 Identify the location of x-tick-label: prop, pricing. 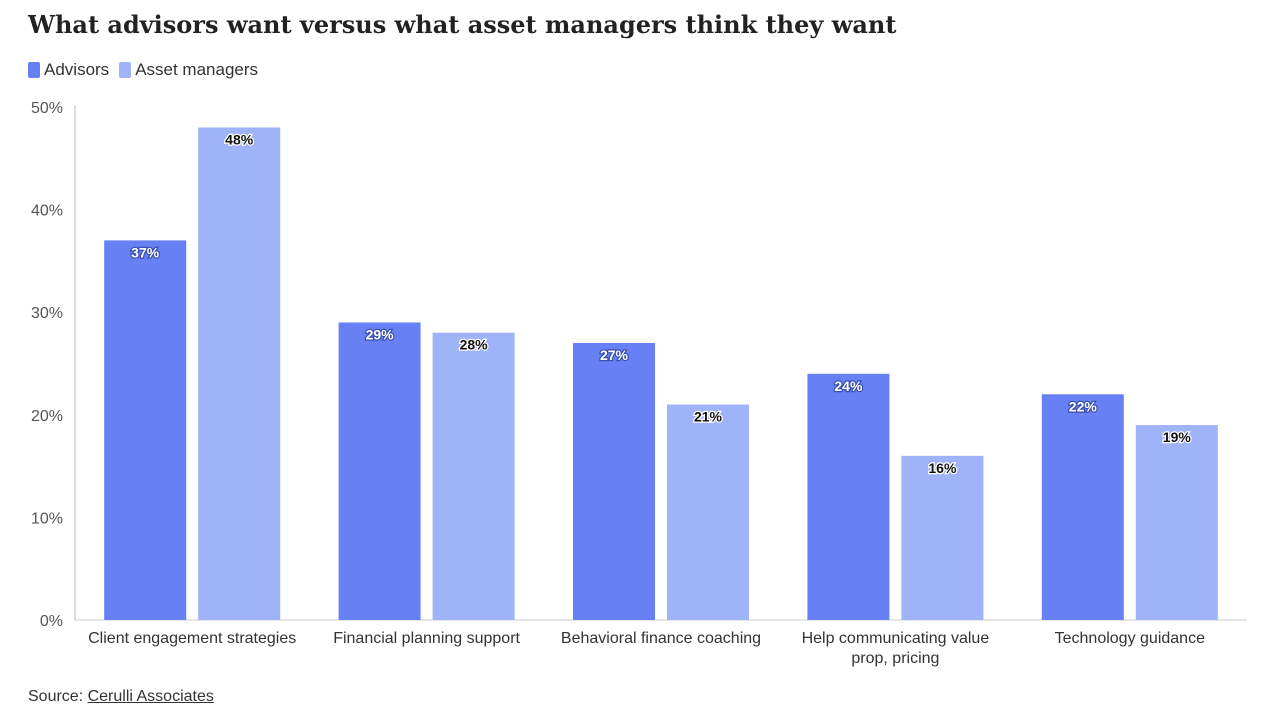
(895, 658).